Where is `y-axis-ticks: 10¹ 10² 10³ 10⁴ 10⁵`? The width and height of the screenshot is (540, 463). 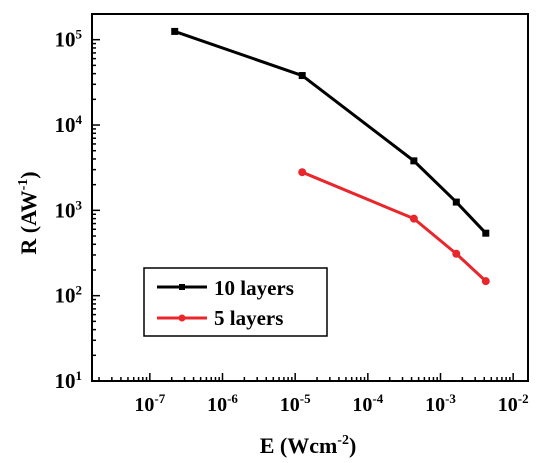
y-axis-ticks: 10¹ 10² 10³ 10⁴ 10⁵ is located at coordinates (77, 203).